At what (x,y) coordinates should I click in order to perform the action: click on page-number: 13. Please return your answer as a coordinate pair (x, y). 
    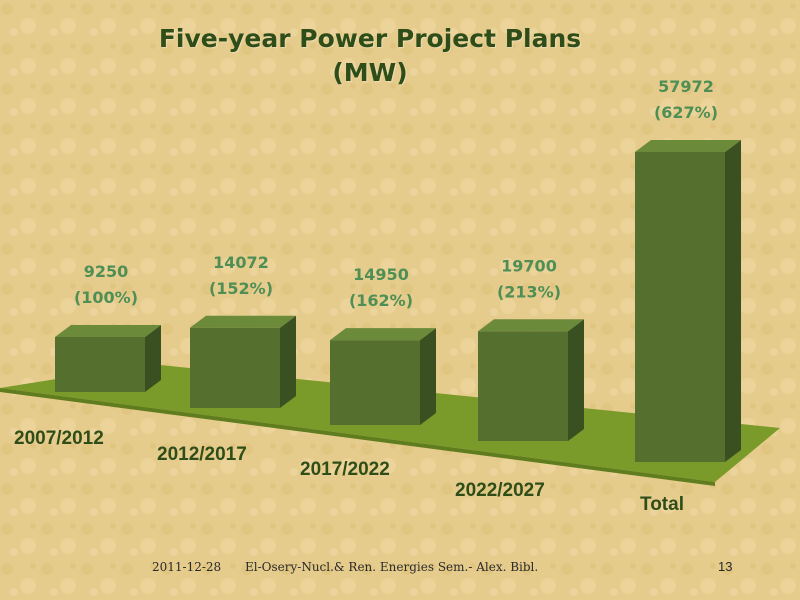
    Looking at the image, I should click on (725, 566).